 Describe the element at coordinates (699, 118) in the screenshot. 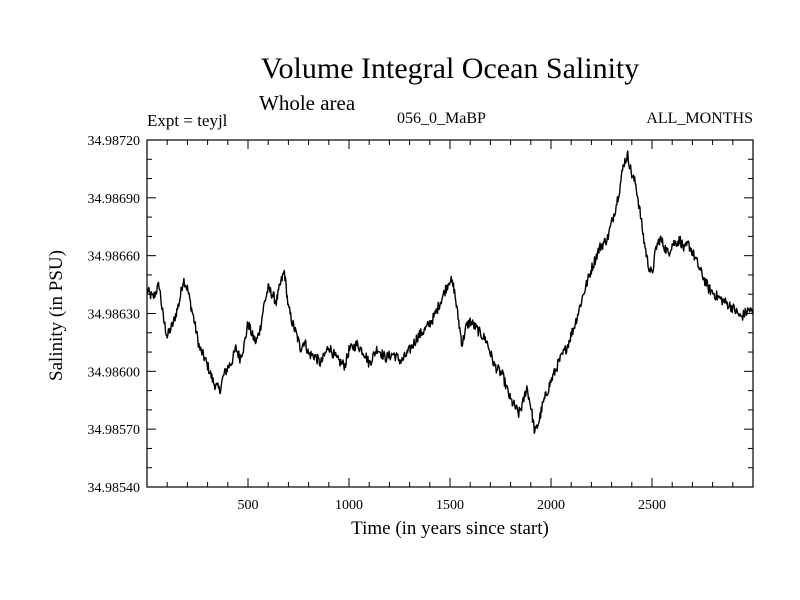

I see `months-label: ALL_MONTHS` at that location.